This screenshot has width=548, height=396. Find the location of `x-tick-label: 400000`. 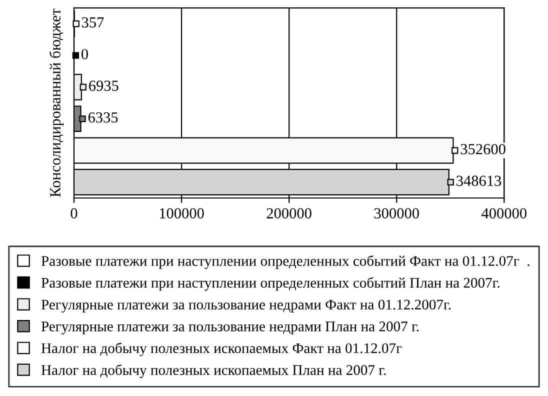

x-tick-label: 400000 is located at coordinates (504, 213).